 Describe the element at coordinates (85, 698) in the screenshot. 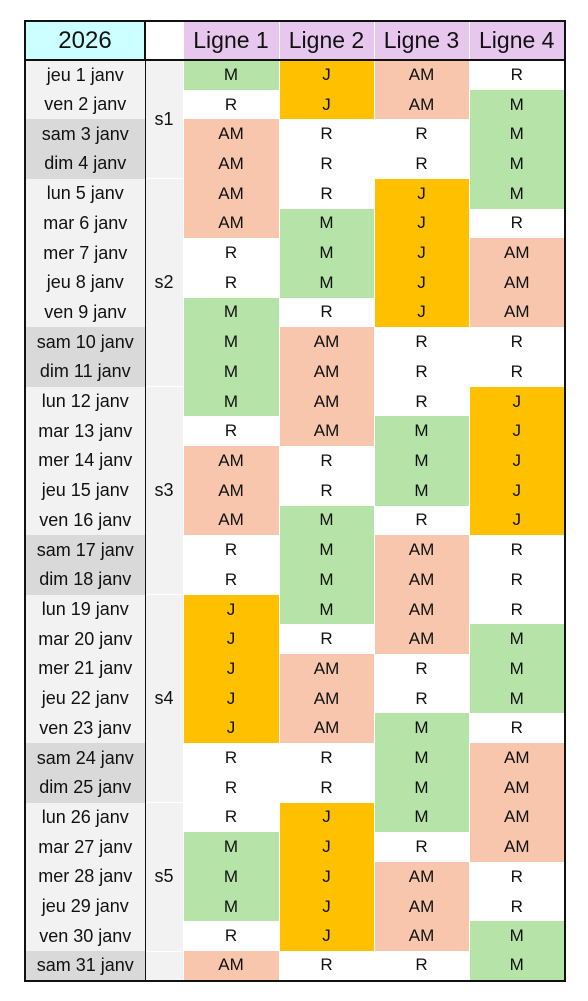

I see `day-label: jeu 22 janv` at that location.